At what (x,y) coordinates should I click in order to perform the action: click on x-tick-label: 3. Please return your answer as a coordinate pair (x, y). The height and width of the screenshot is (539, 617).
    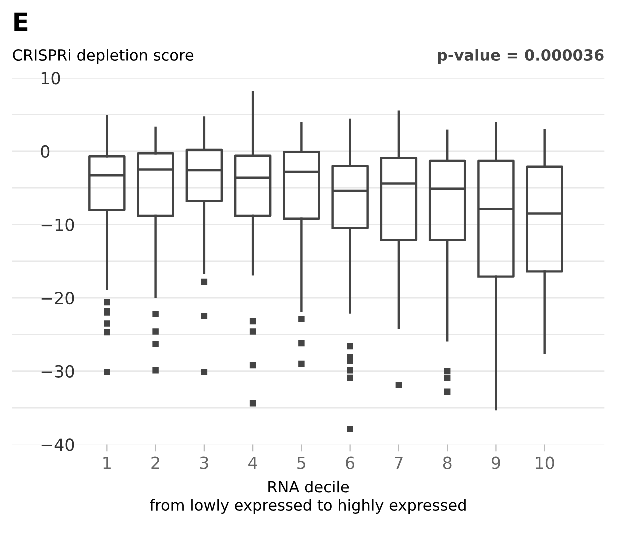
    Looking at the image, I should click on (204, 463).